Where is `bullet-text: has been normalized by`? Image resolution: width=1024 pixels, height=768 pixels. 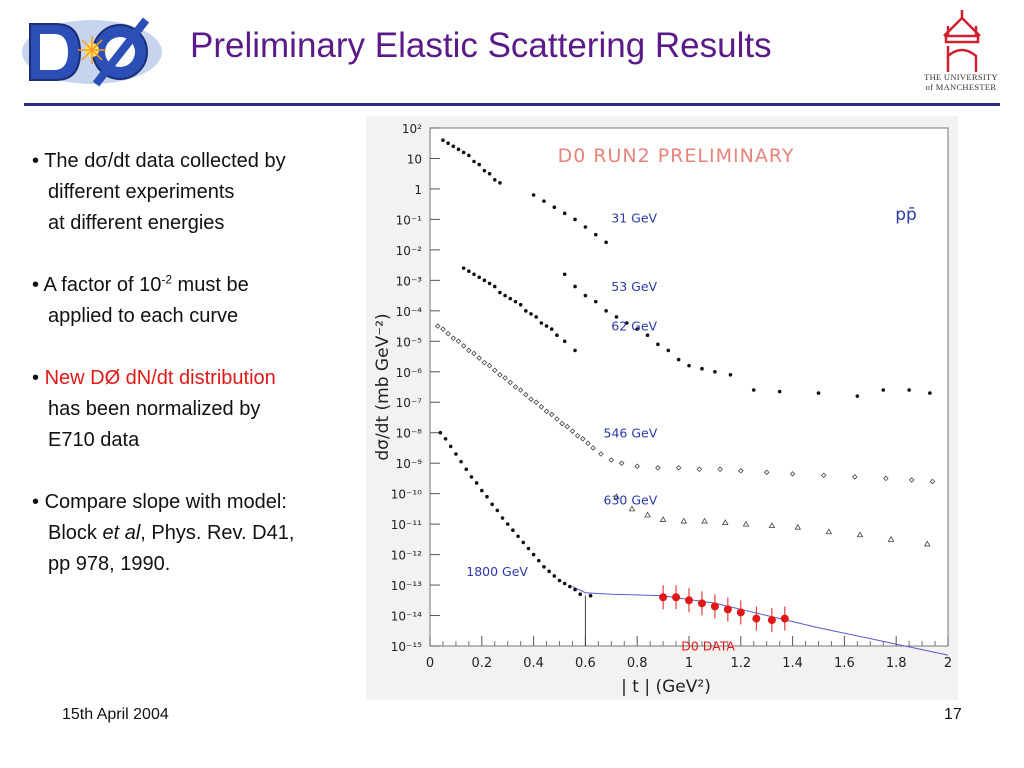
bullet-text: has been normalized by is located at coordinates (154, 409).